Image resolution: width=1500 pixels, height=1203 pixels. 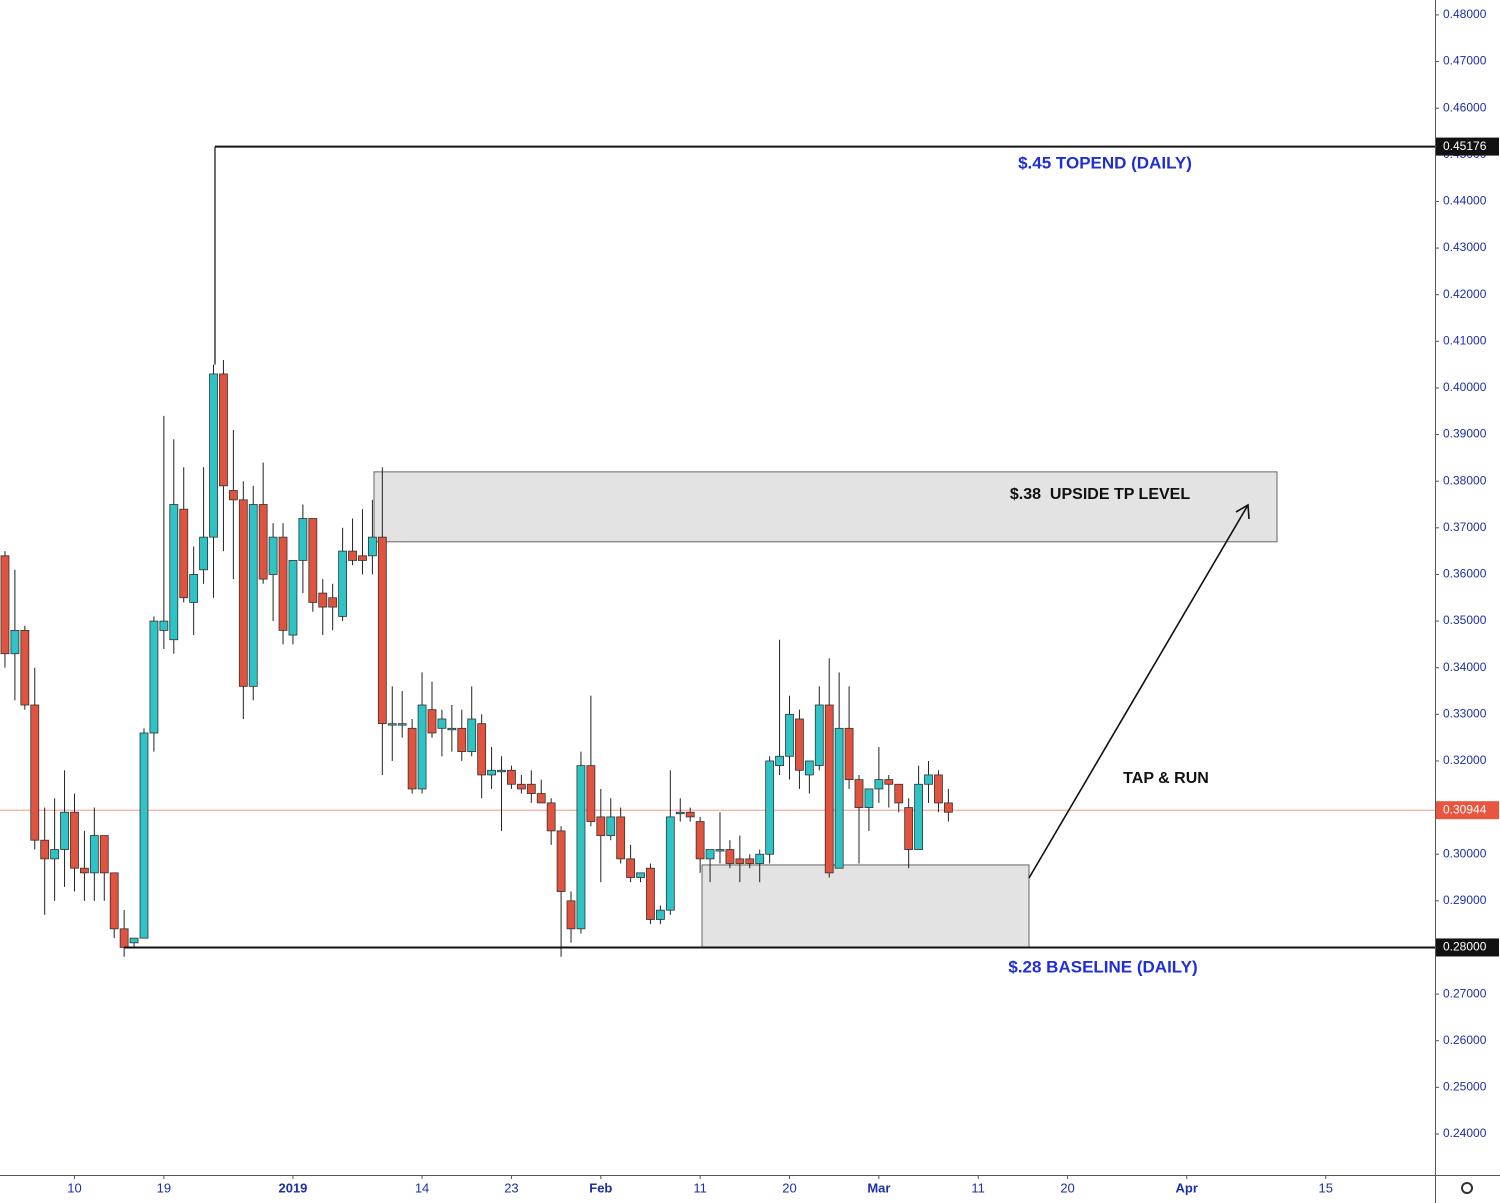 I want to click on y-tick-label: 0.42000, so click(x=1465, y=294).